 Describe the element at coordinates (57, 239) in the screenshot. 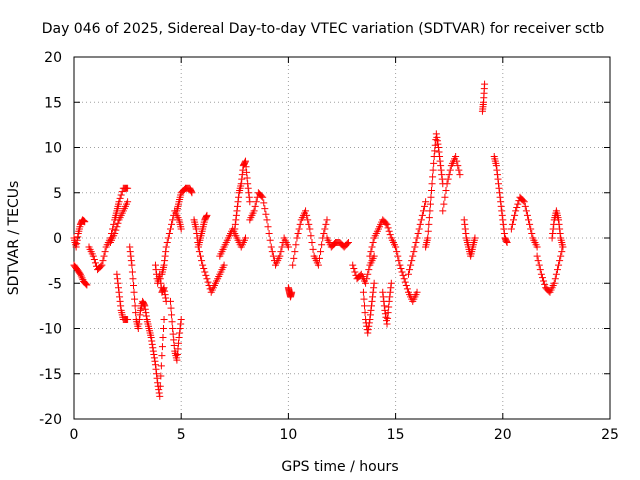

I see `y-tick-label: 0` at that location.